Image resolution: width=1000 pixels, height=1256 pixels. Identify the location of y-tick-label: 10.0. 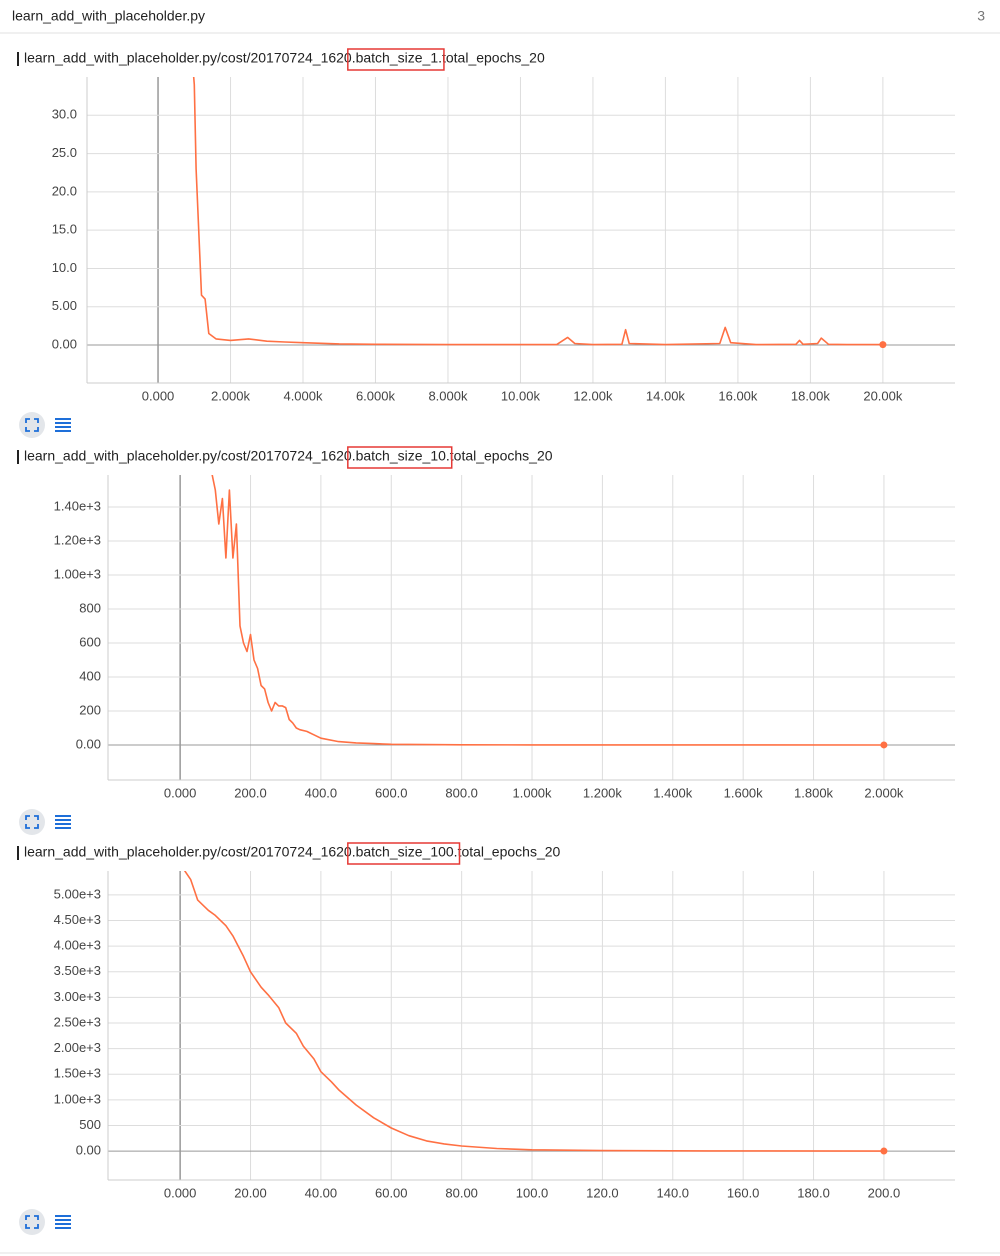
(64, 267).